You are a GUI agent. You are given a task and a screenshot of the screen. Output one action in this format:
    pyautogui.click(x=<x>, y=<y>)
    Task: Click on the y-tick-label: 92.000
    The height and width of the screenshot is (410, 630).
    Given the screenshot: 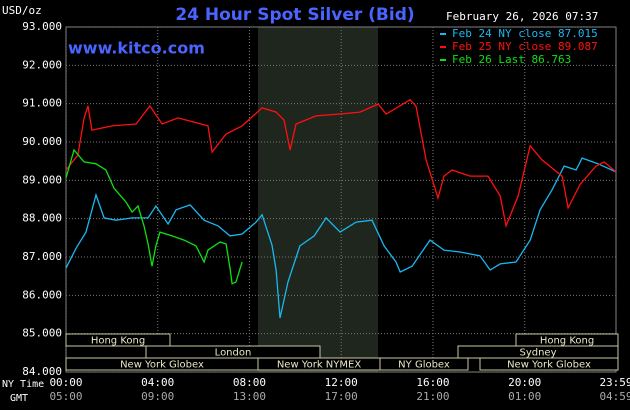 What is the action you would take?
    pyautogui.click(x=42, y=64)
    